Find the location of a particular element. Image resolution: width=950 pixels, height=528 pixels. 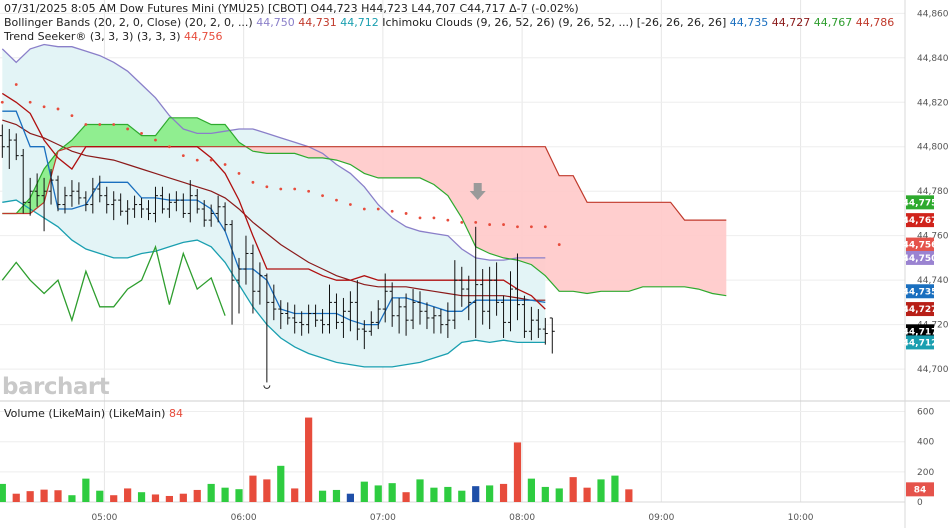

barchart-logo: barchart is located at coordinates (56, 387).